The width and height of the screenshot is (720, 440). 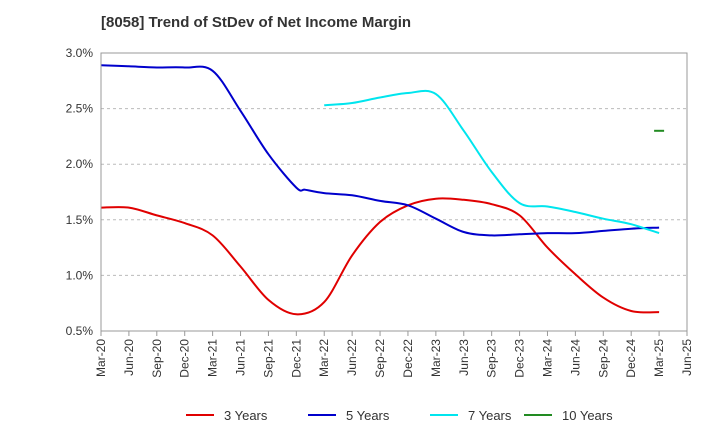 I want to click on x-tick-label: Sep-21, so click(x=268, y=358).